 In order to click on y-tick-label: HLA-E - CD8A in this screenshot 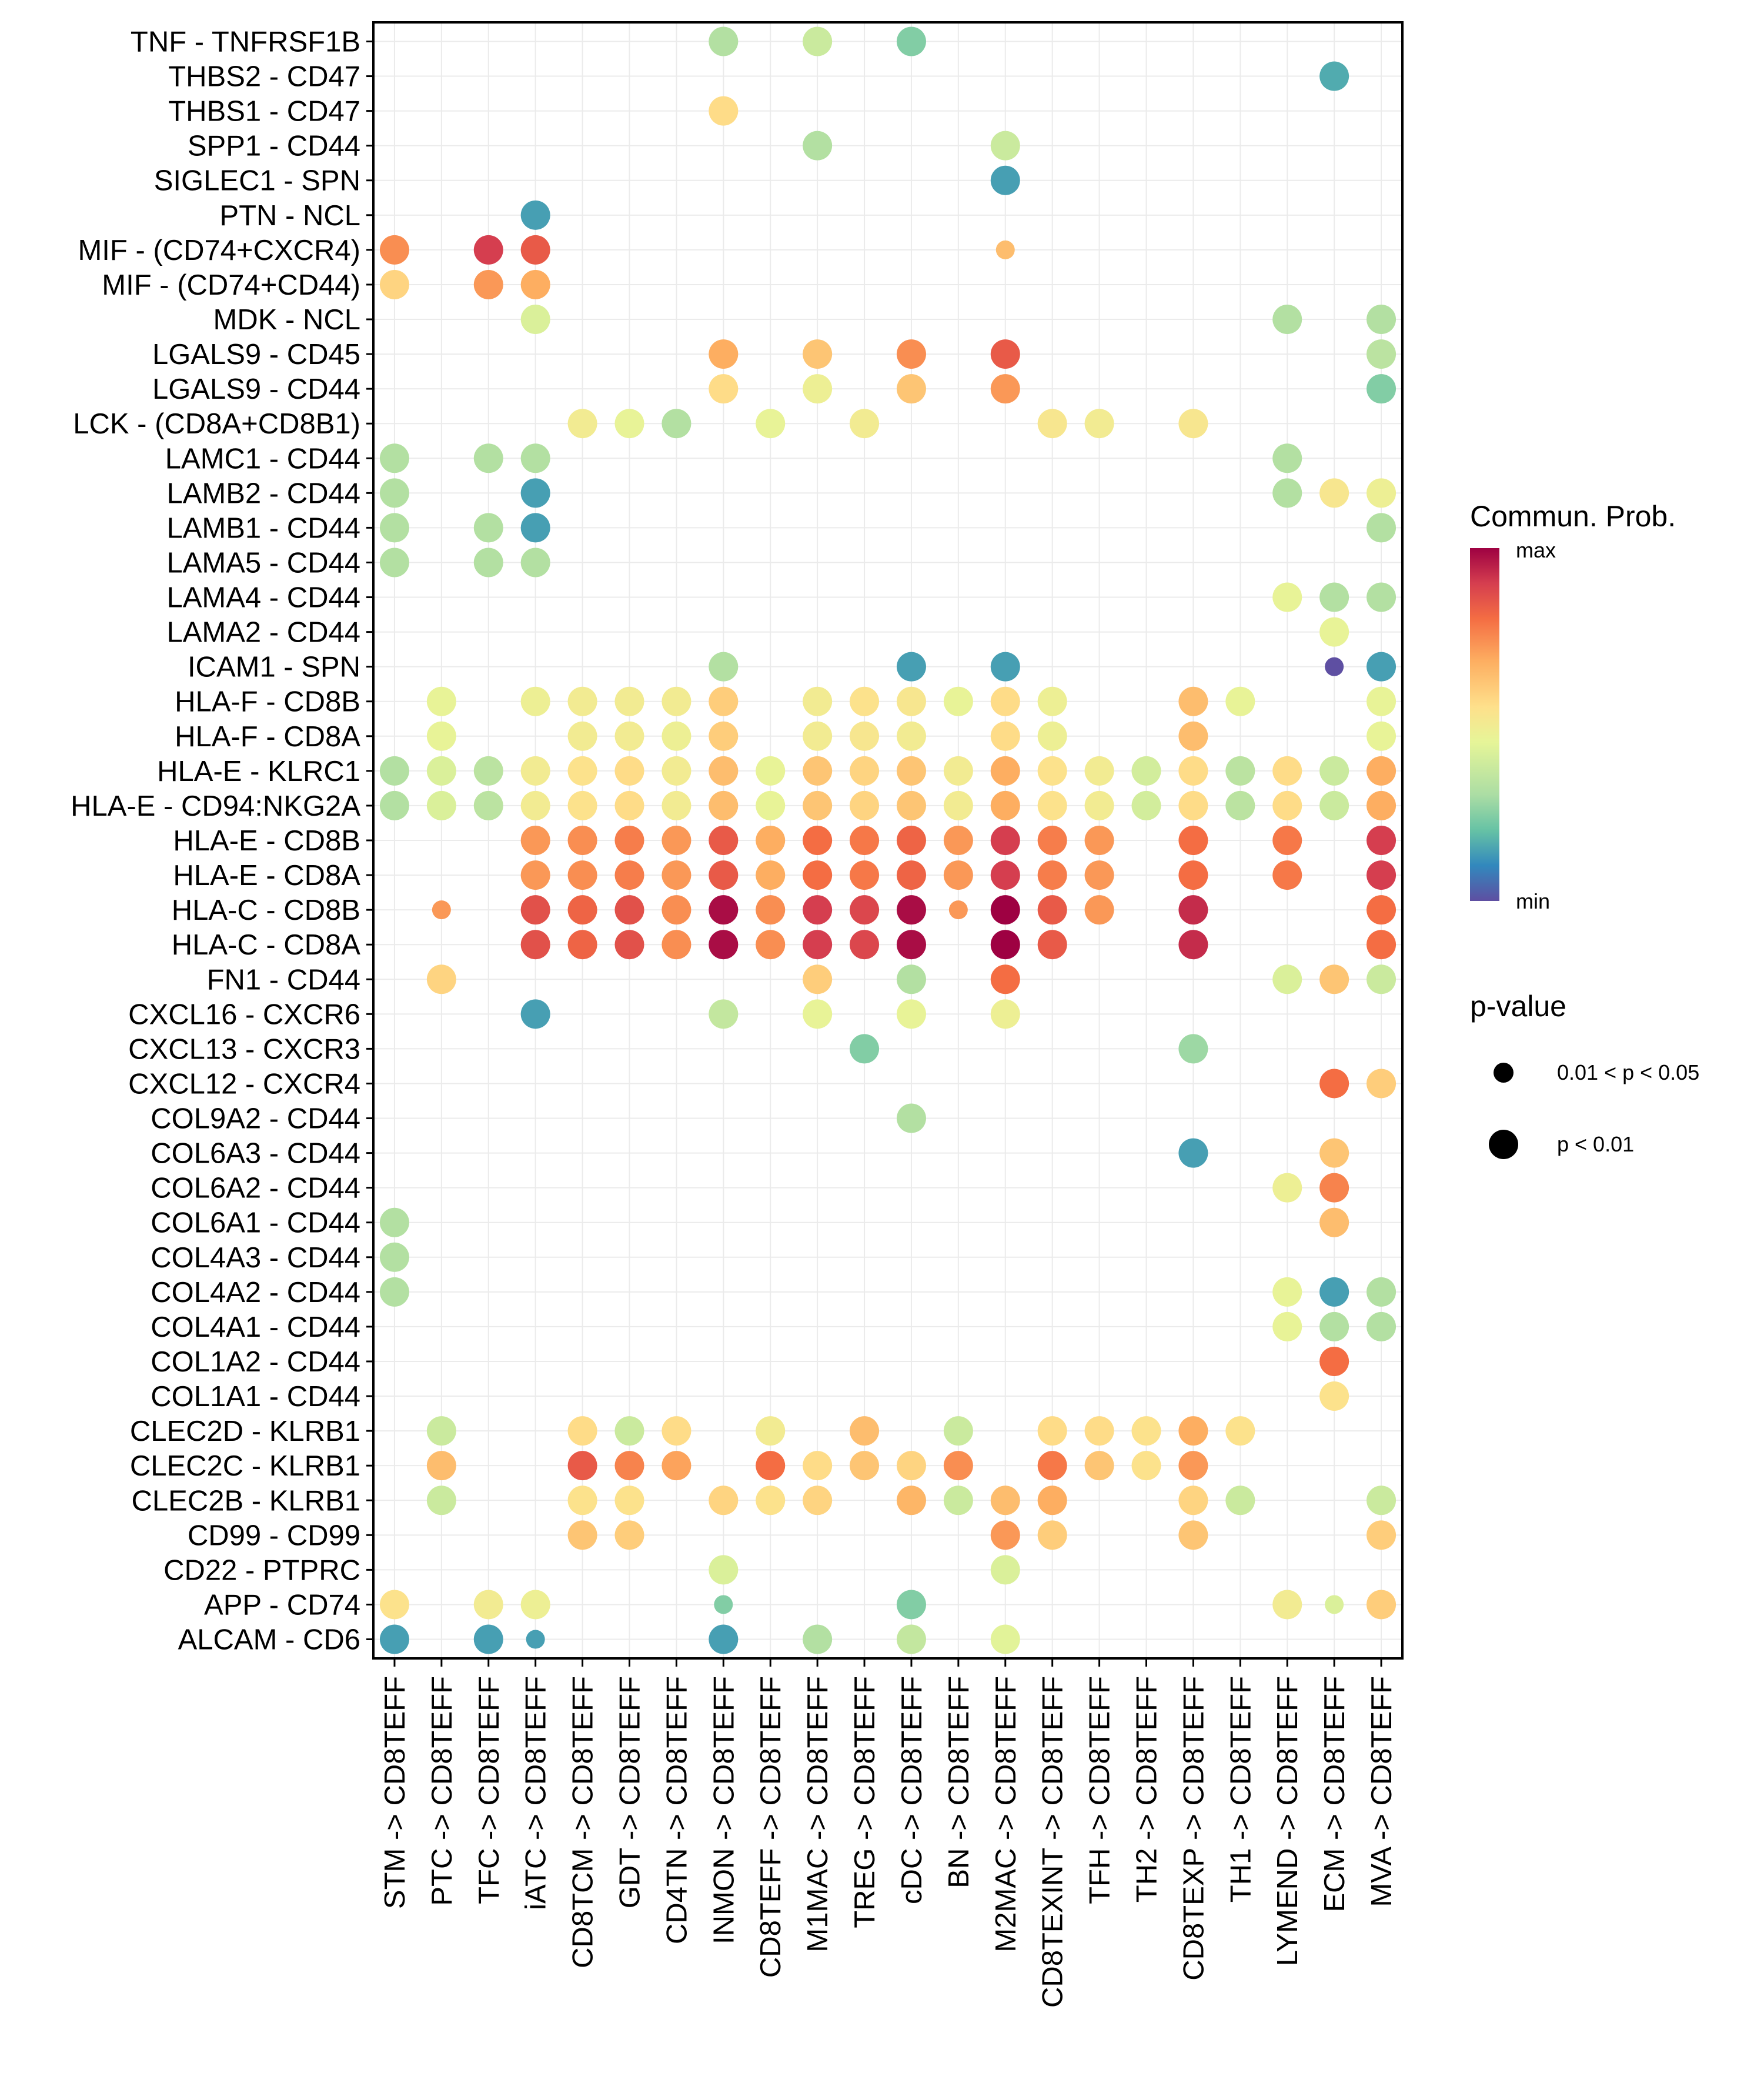, I will do `click(266, 876)`.